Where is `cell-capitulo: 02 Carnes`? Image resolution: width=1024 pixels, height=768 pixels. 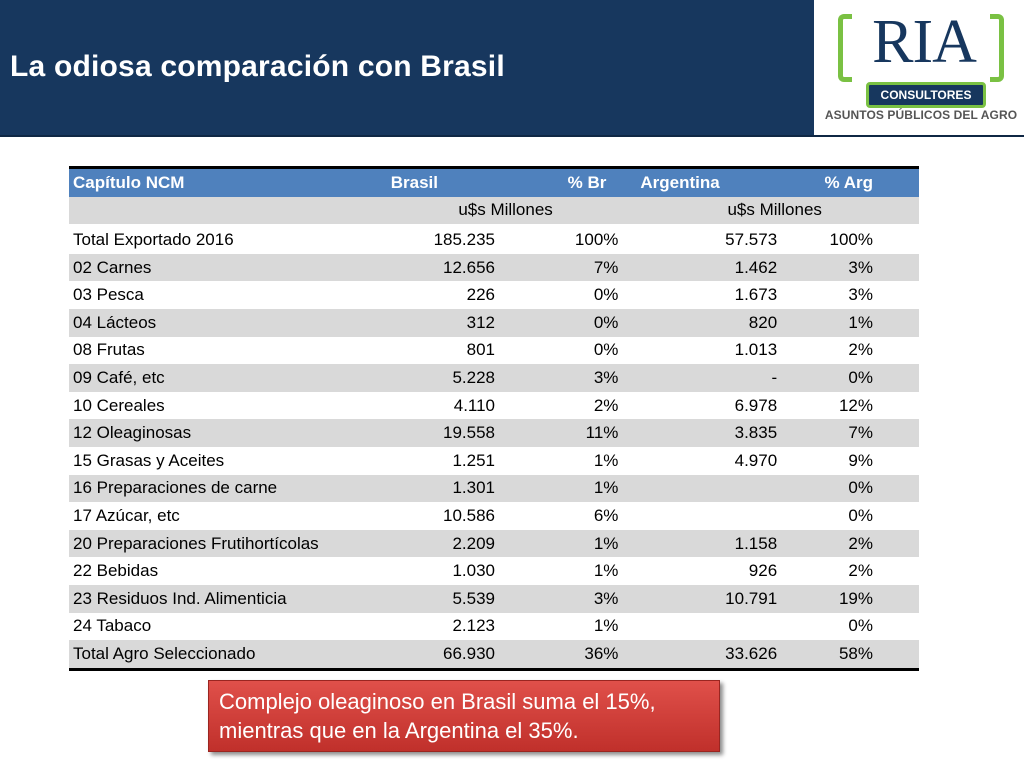 cell-capitulo: 02 Carnes is located at coordinates (225, 267).